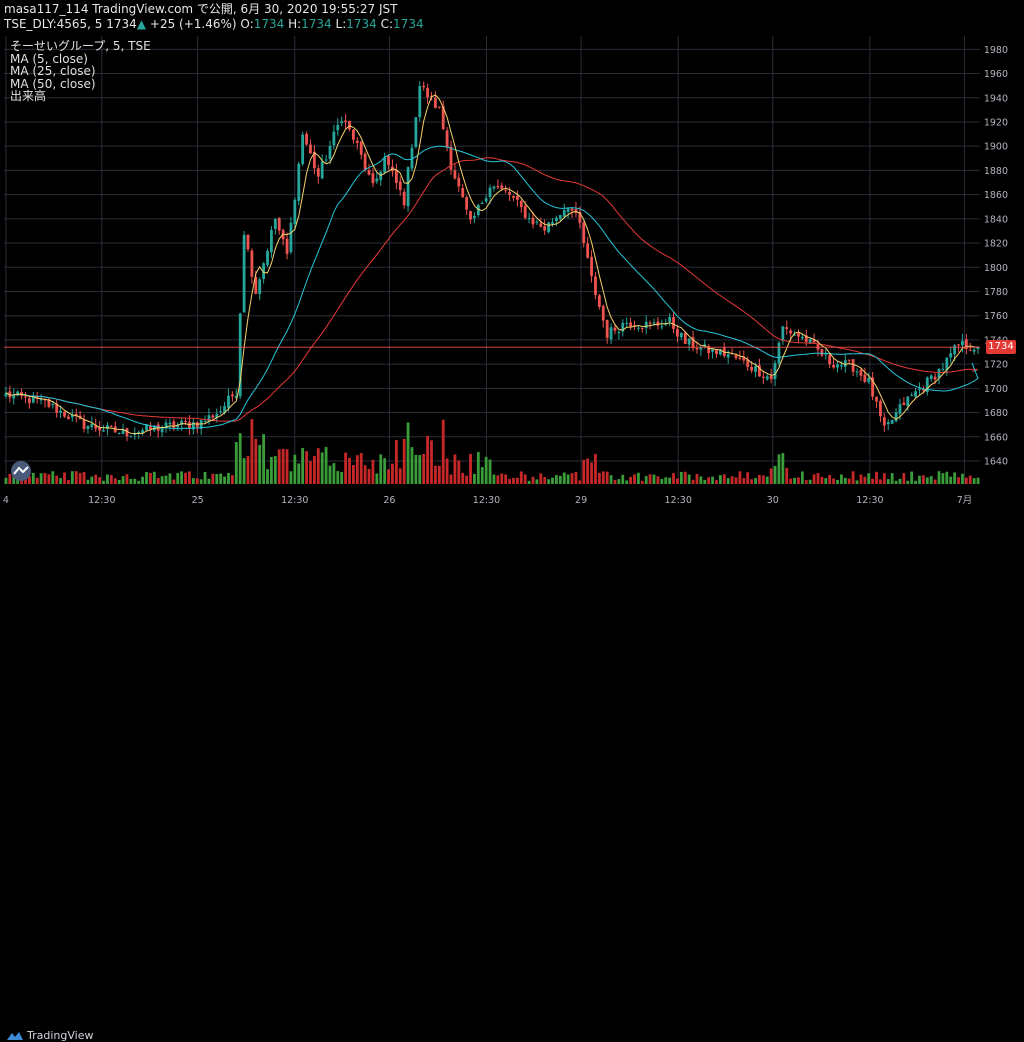  I want to click on legend-ma50: MA (50, close), so click(53, 83).